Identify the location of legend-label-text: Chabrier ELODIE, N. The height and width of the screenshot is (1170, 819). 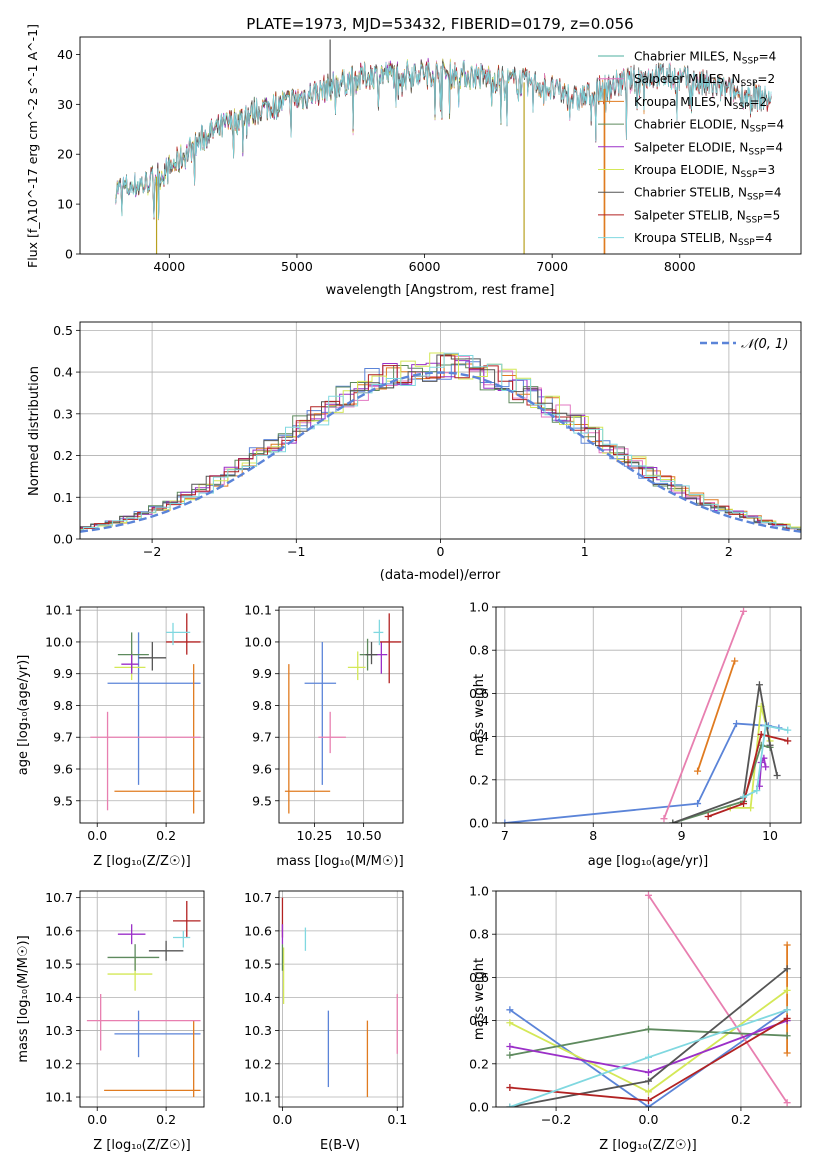
(692, 125).